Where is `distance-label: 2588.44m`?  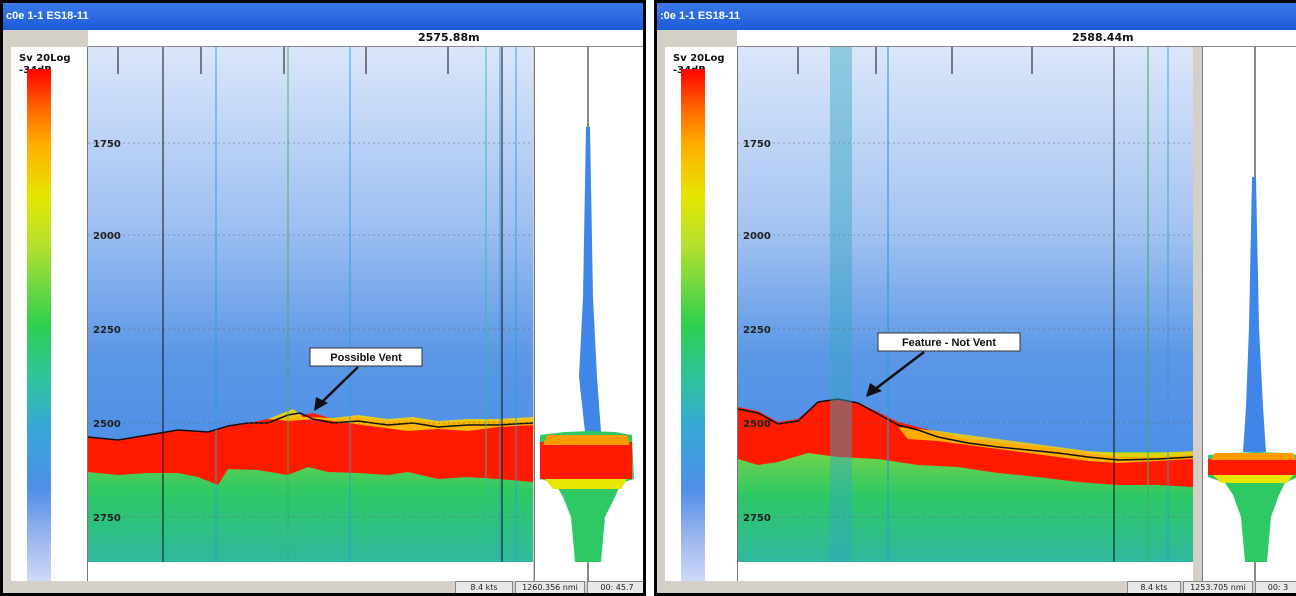 distance-label: 2588.44m is located at coordinates (1103, 37).